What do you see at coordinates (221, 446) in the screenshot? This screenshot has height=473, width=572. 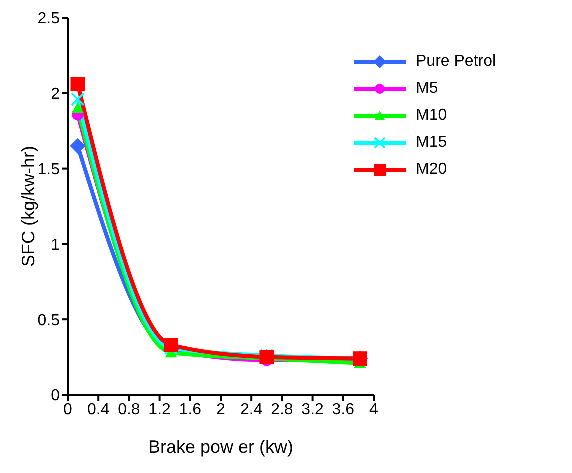 I see `x-axis-title: Brake pow er (kw)` at bounding box center [221, 446].